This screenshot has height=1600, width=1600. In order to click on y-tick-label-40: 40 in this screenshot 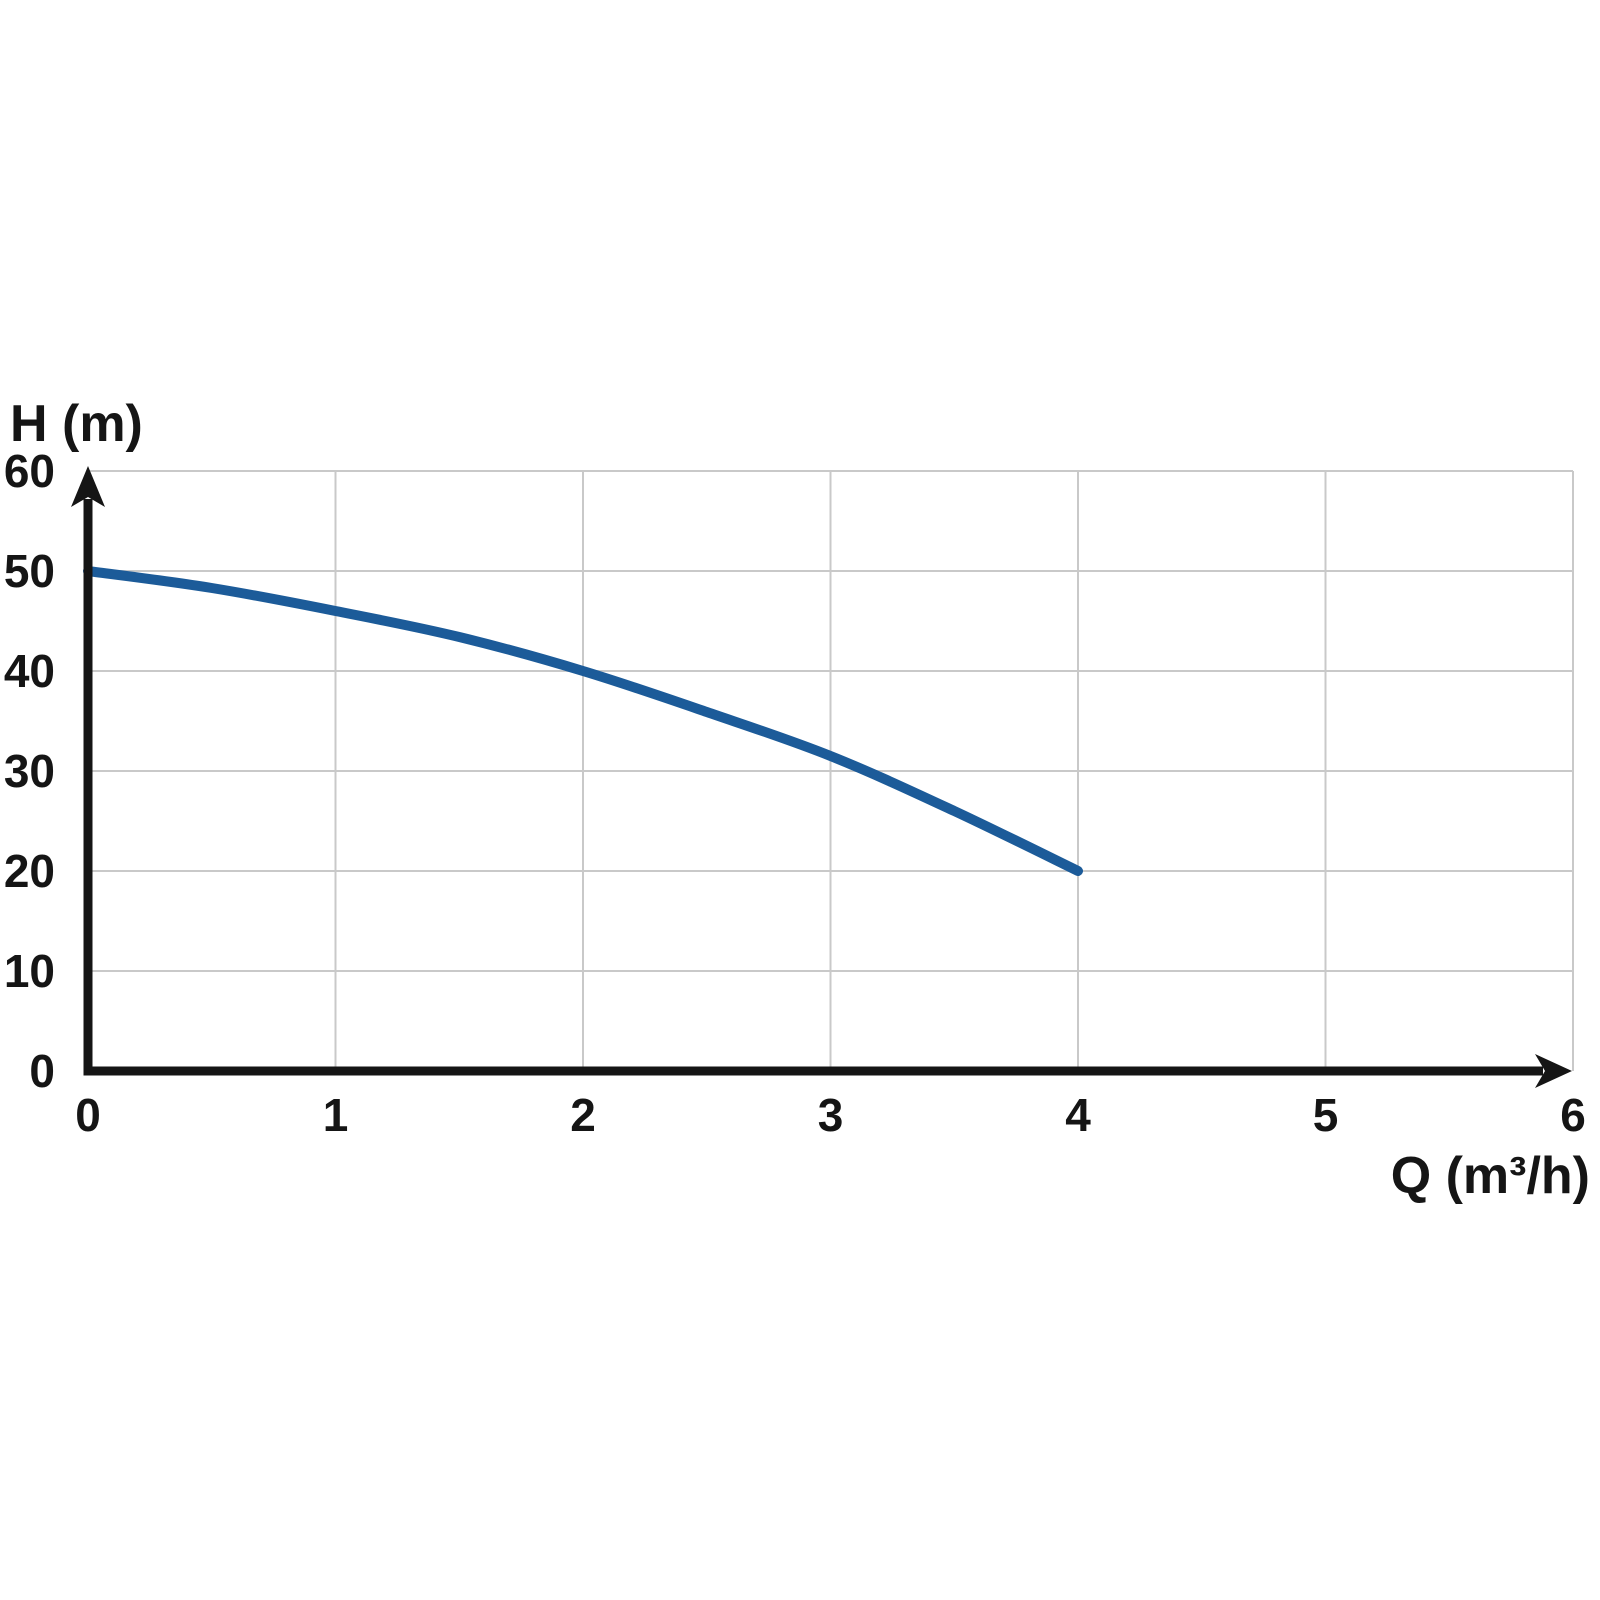, I will do `click(29, 671)`.